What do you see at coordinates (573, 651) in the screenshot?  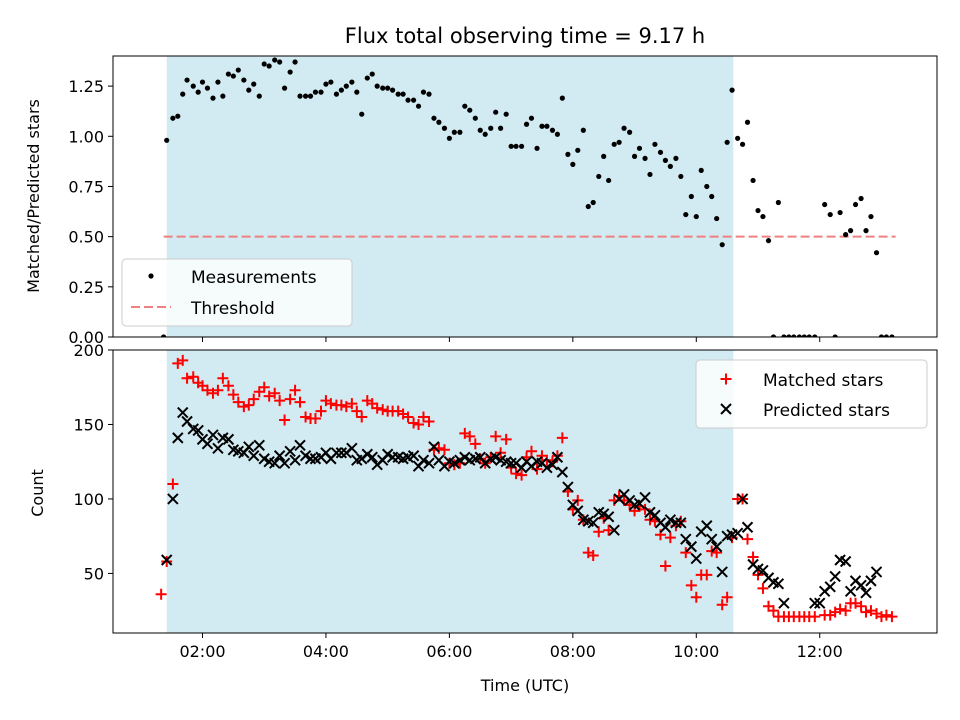 I see `x-tick-label: 08:00` at bounding box center [573, 651].